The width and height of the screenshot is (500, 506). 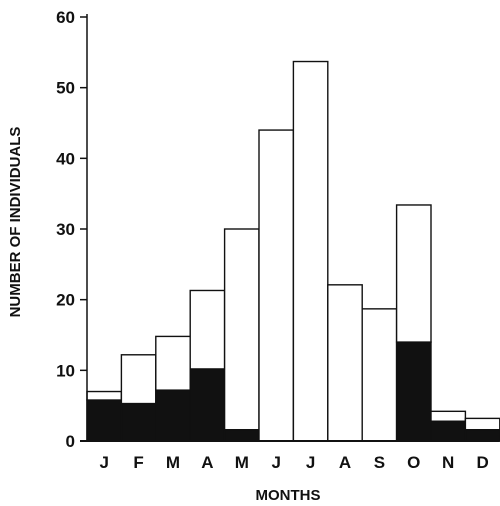 What do you see at coordinates (15, 222) in the screenshot?
I see `y-axis-title: NUMBER OF INDIVIDUALS` at bounding box center [15, 222].